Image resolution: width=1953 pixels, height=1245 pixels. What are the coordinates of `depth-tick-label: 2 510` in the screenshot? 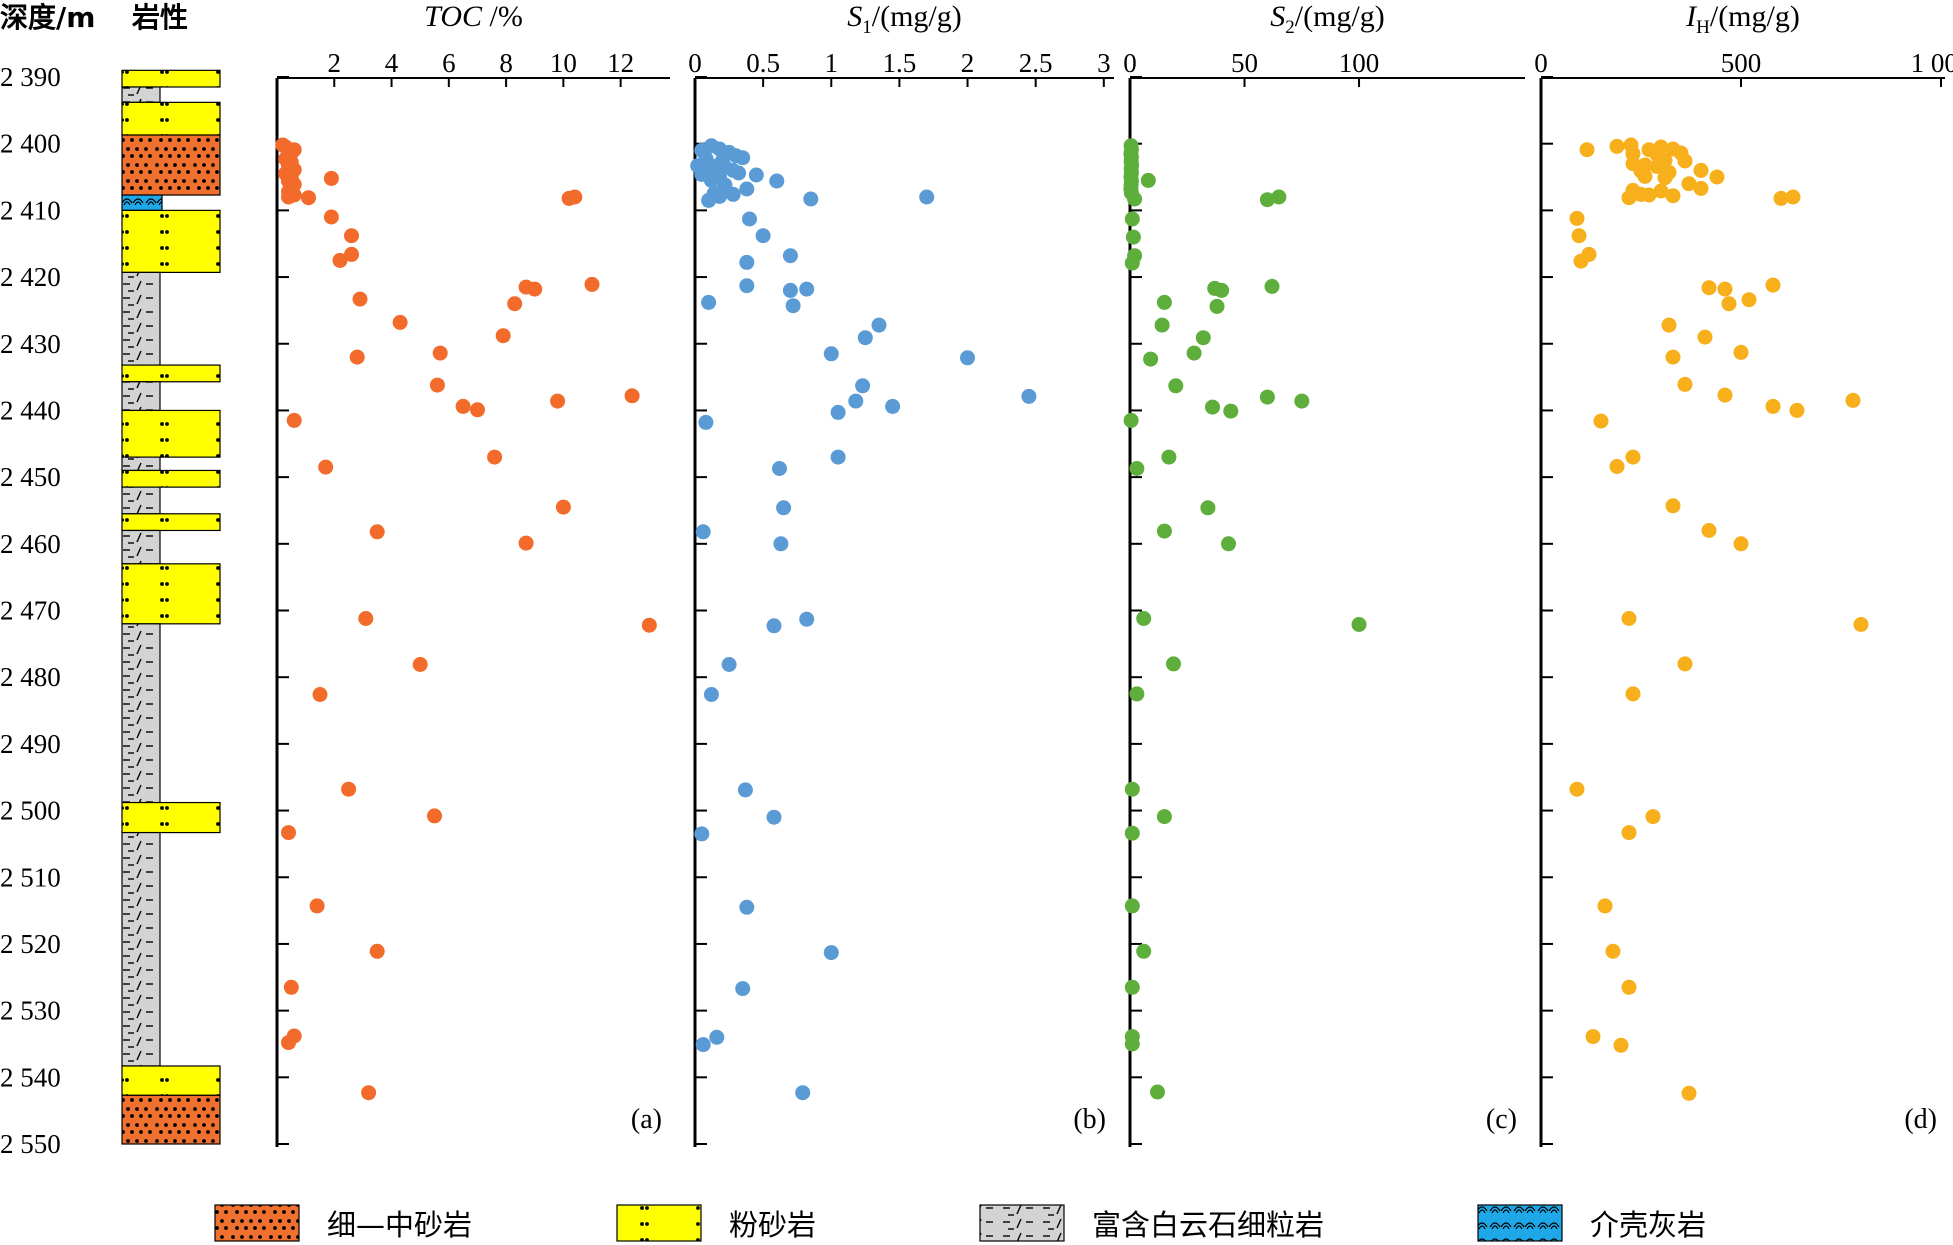 It's located at (30, 877).